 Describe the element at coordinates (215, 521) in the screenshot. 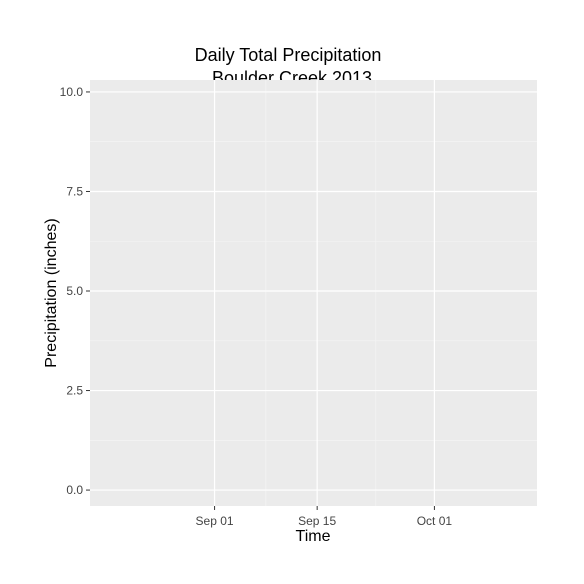

I see `x-tick-label: Sep 01` at that location.